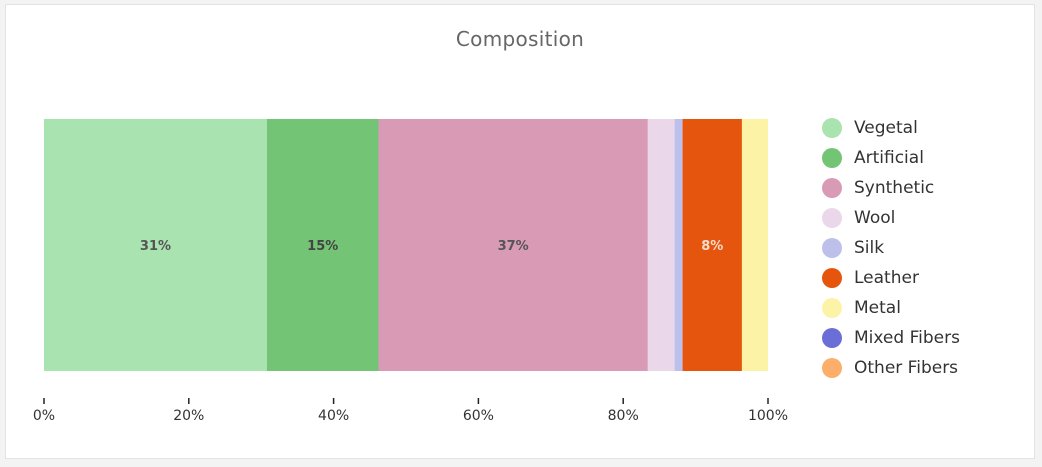 This screenshot has height=467, width=1042. Describe the element at coordinates (623, 416) in the screenshot. I see `x-tick-label: 80%` at that location.